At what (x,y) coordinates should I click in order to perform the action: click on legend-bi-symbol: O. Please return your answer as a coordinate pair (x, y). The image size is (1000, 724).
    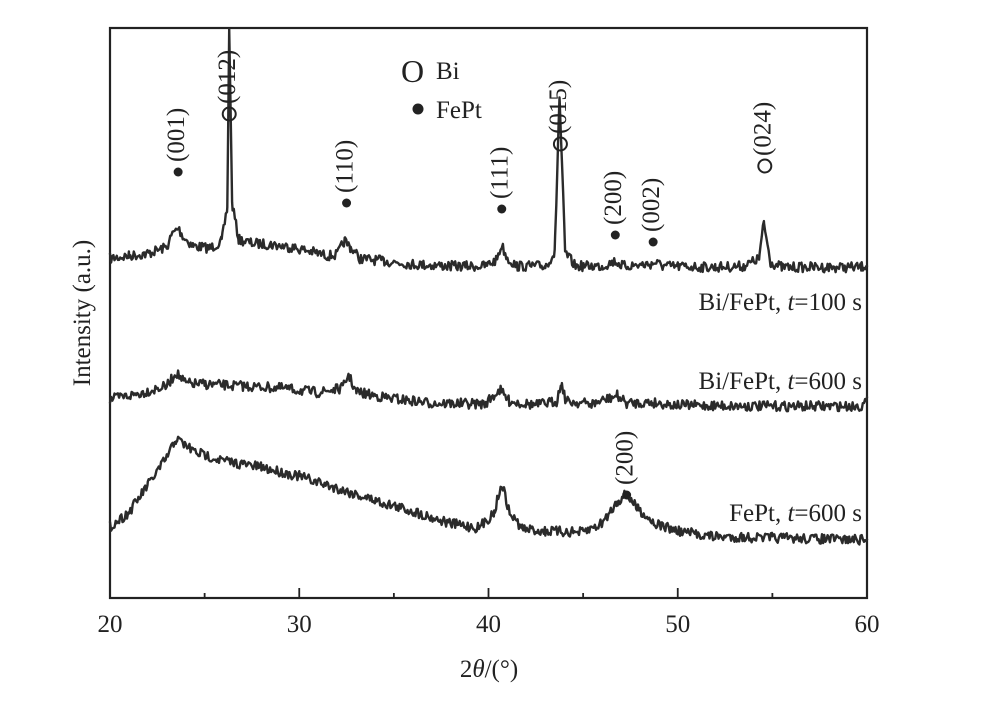
    Looking at the image, I should click on (412, 71).